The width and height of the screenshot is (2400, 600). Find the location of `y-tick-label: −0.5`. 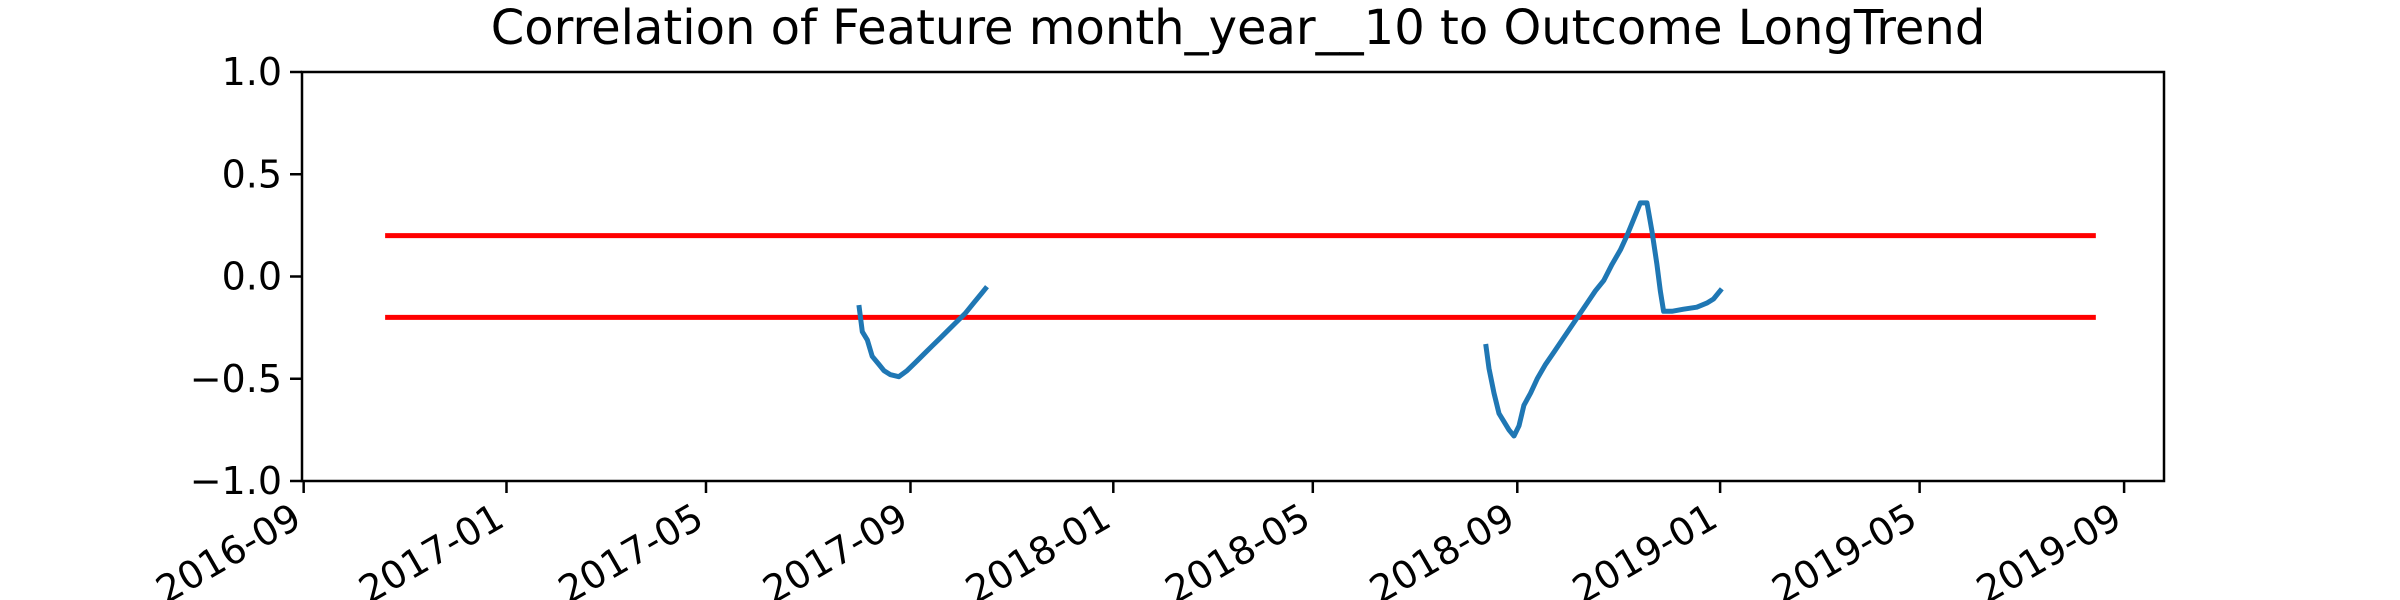

y-tick-label: −0.5 is located at coordinates (236, 379).